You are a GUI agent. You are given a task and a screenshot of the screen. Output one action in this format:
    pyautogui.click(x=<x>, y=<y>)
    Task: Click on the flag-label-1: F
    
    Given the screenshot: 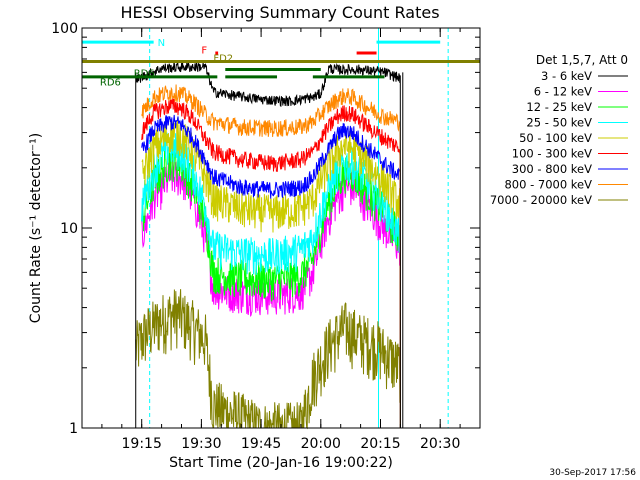 What is the action you would take?
    pyautogui.click(x=204, y=51)
    